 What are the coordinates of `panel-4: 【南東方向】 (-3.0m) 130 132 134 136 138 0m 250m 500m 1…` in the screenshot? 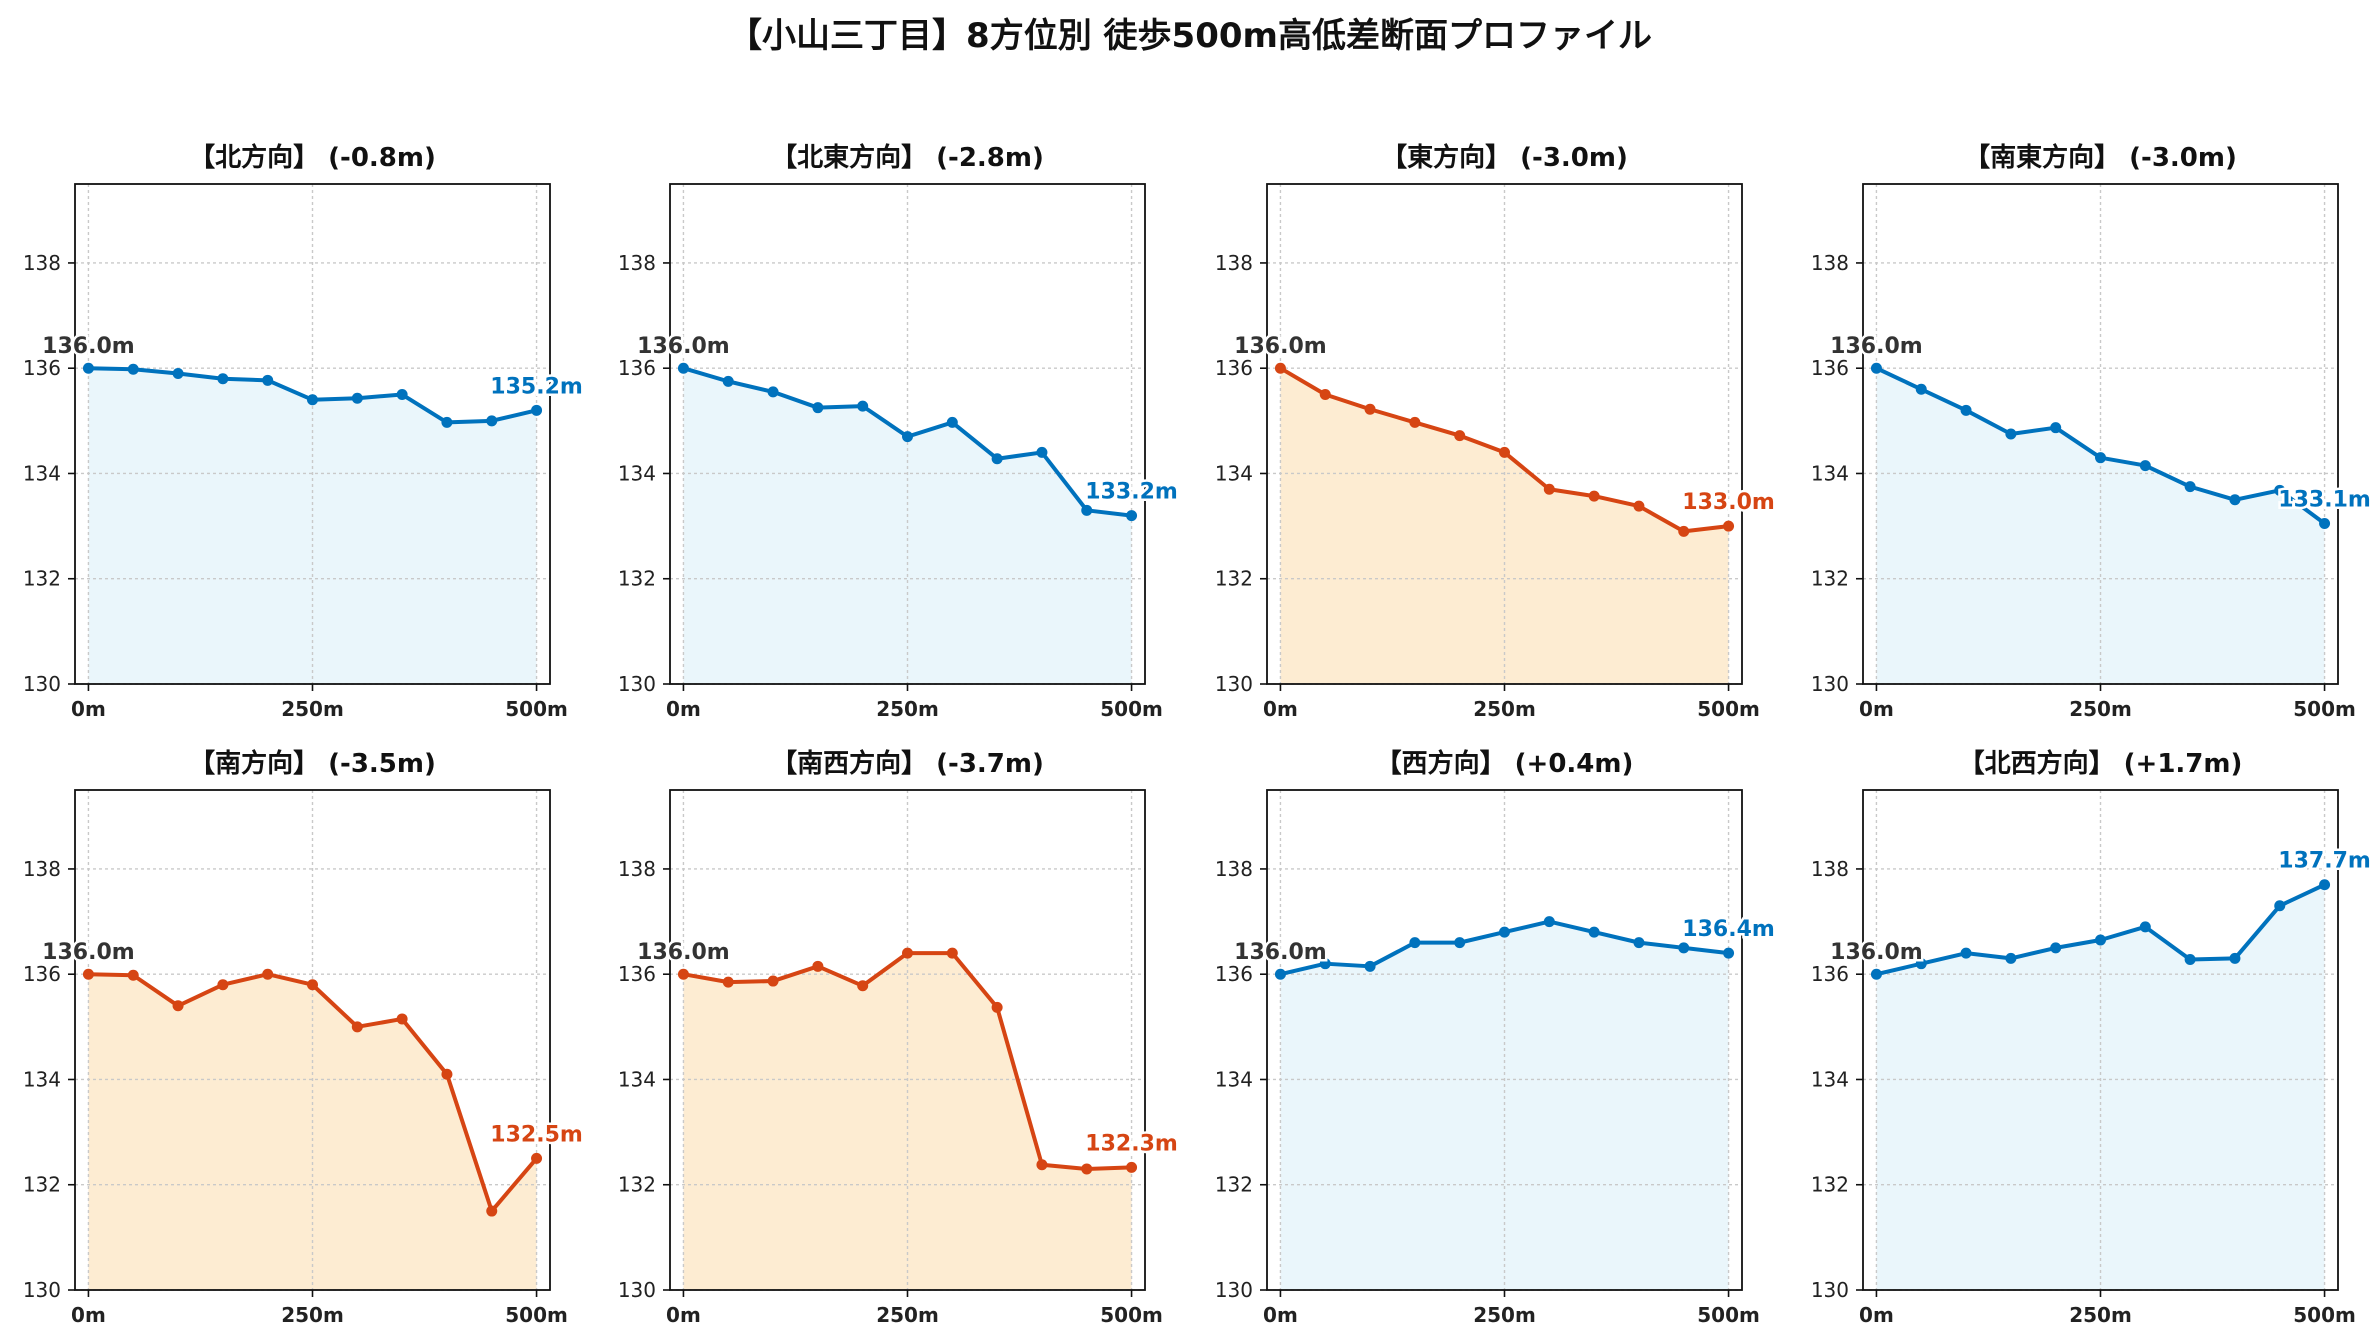 It's located at (2092, 431).